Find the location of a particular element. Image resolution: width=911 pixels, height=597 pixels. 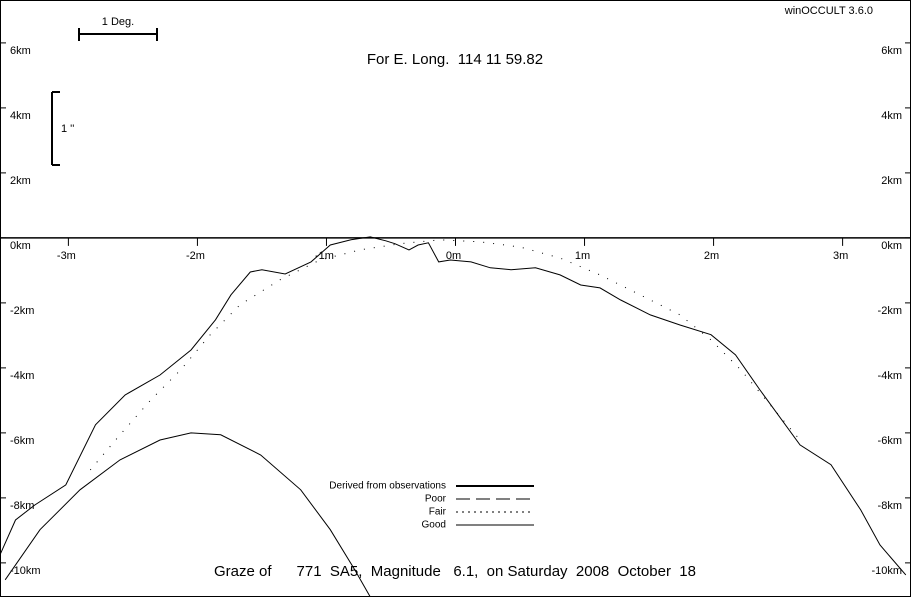

legend-label: Derived from observations is located at coordinates (387, 486).